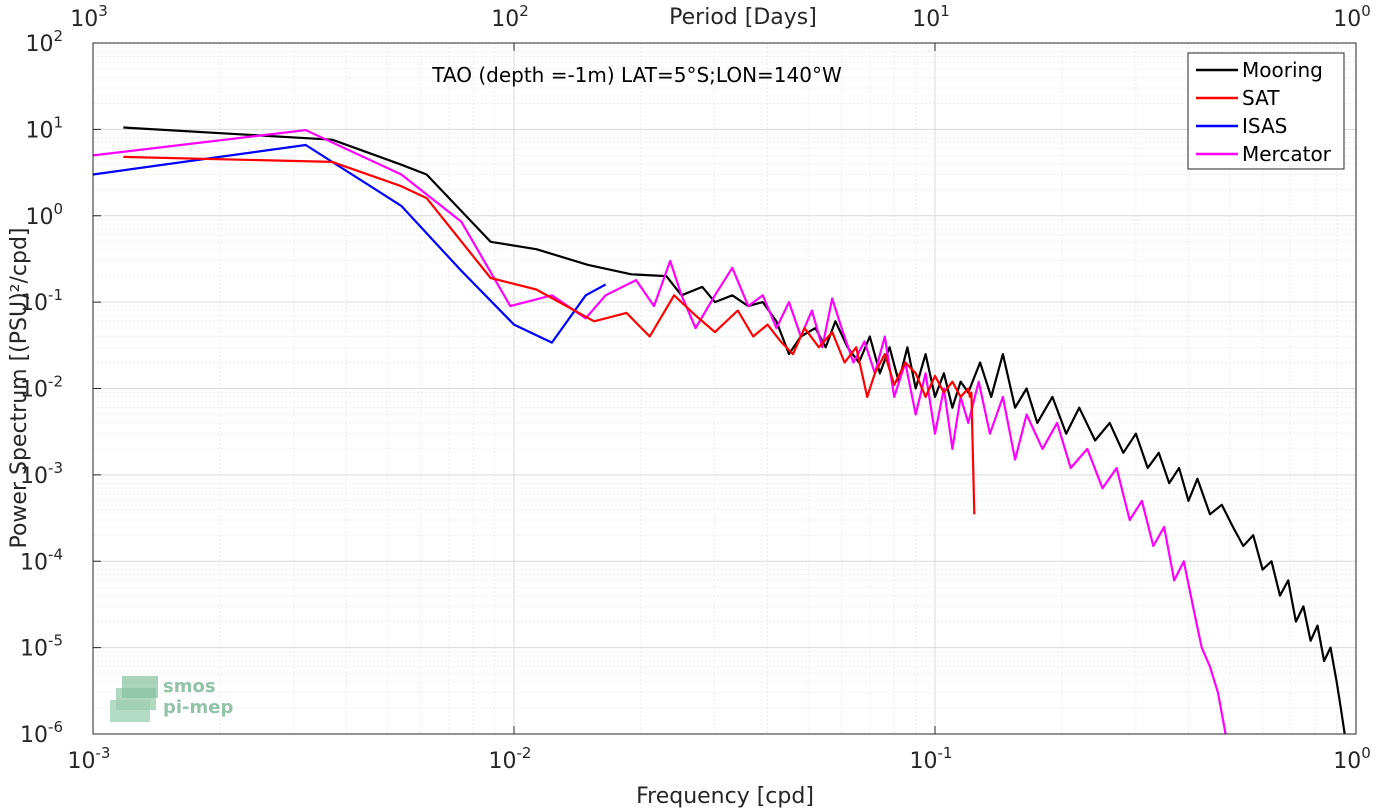  I want to click on top-tick-label: 10³, so click(89, 17).